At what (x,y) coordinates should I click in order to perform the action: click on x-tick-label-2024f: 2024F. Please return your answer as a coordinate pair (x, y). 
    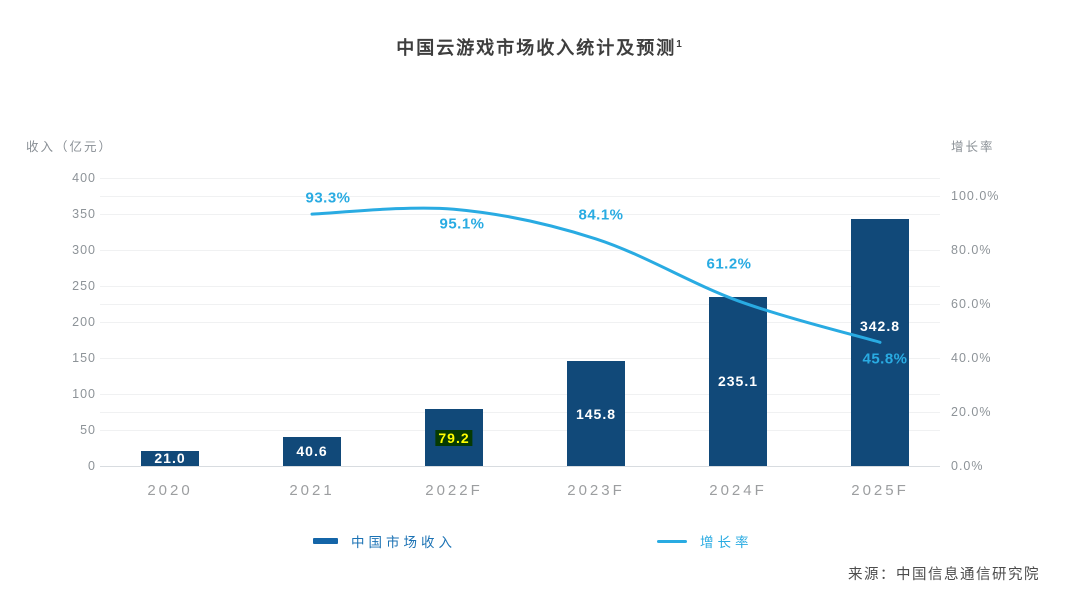
    Looking at the image, I should click on (738, 490).